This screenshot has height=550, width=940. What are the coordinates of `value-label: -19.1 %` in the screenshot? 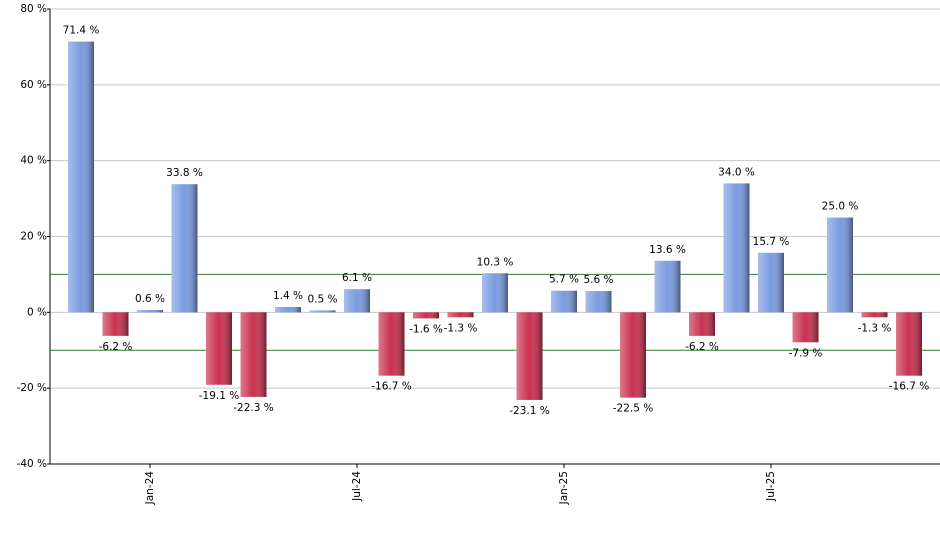 It's located at (219, 396).